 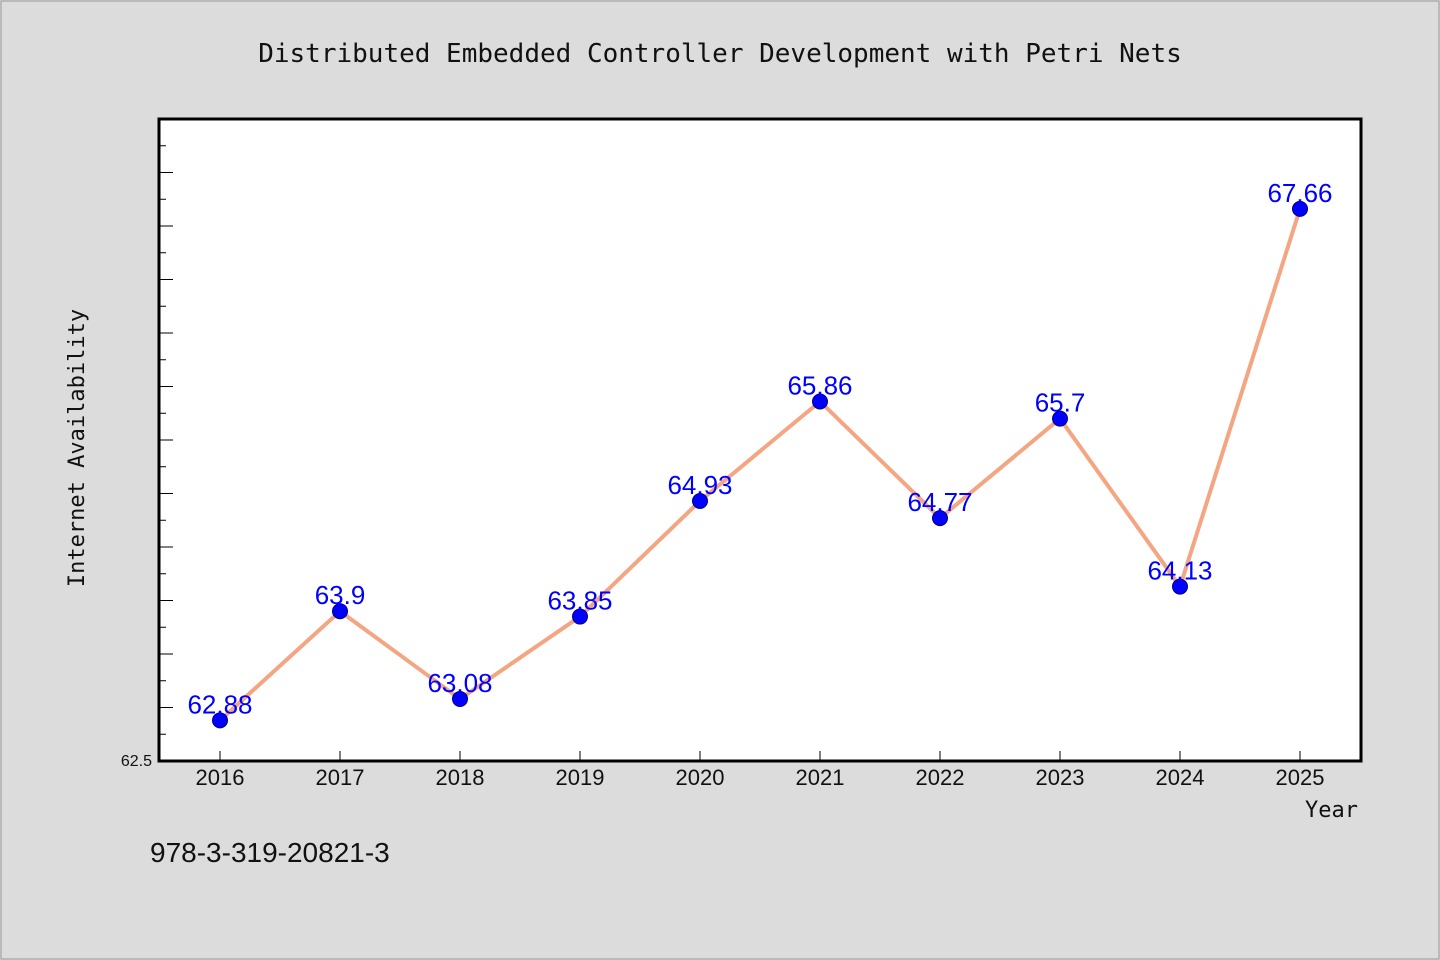 I want to click on data-label: 63.9, so click(x=340, y=595).